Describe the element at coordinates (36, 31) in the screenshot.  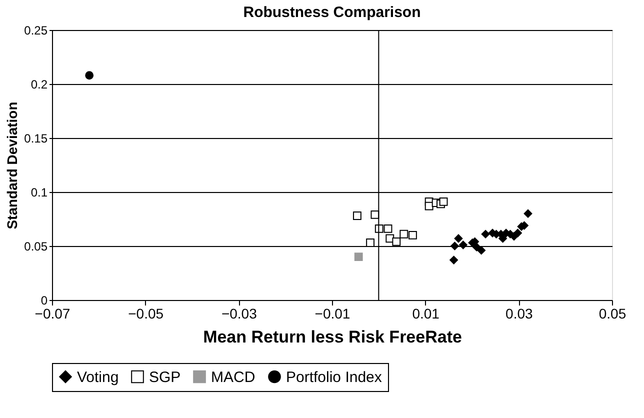
I see `y-tick-label: 0.25` at that location.